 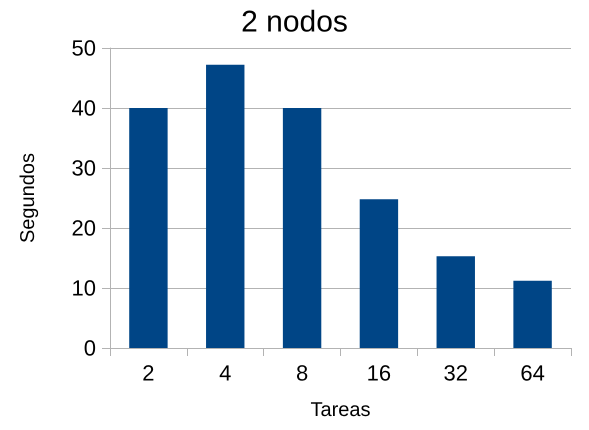 I want to click on y-tick-label: 50, so click(x=84, y=48).